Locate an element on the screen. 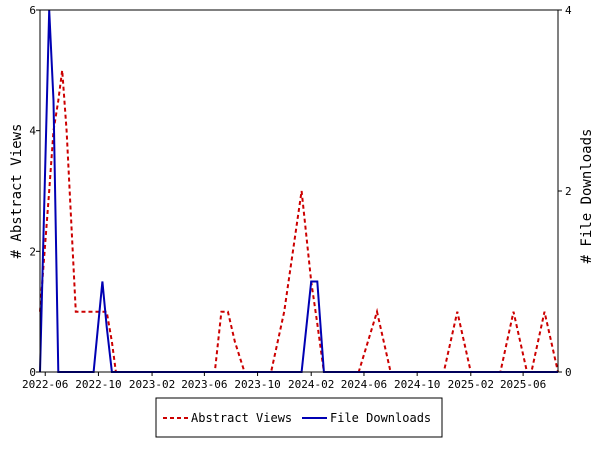 This screenshot has width=600, height=450. x-tick-label: 2023-06 is located at coordinates (204, 384).